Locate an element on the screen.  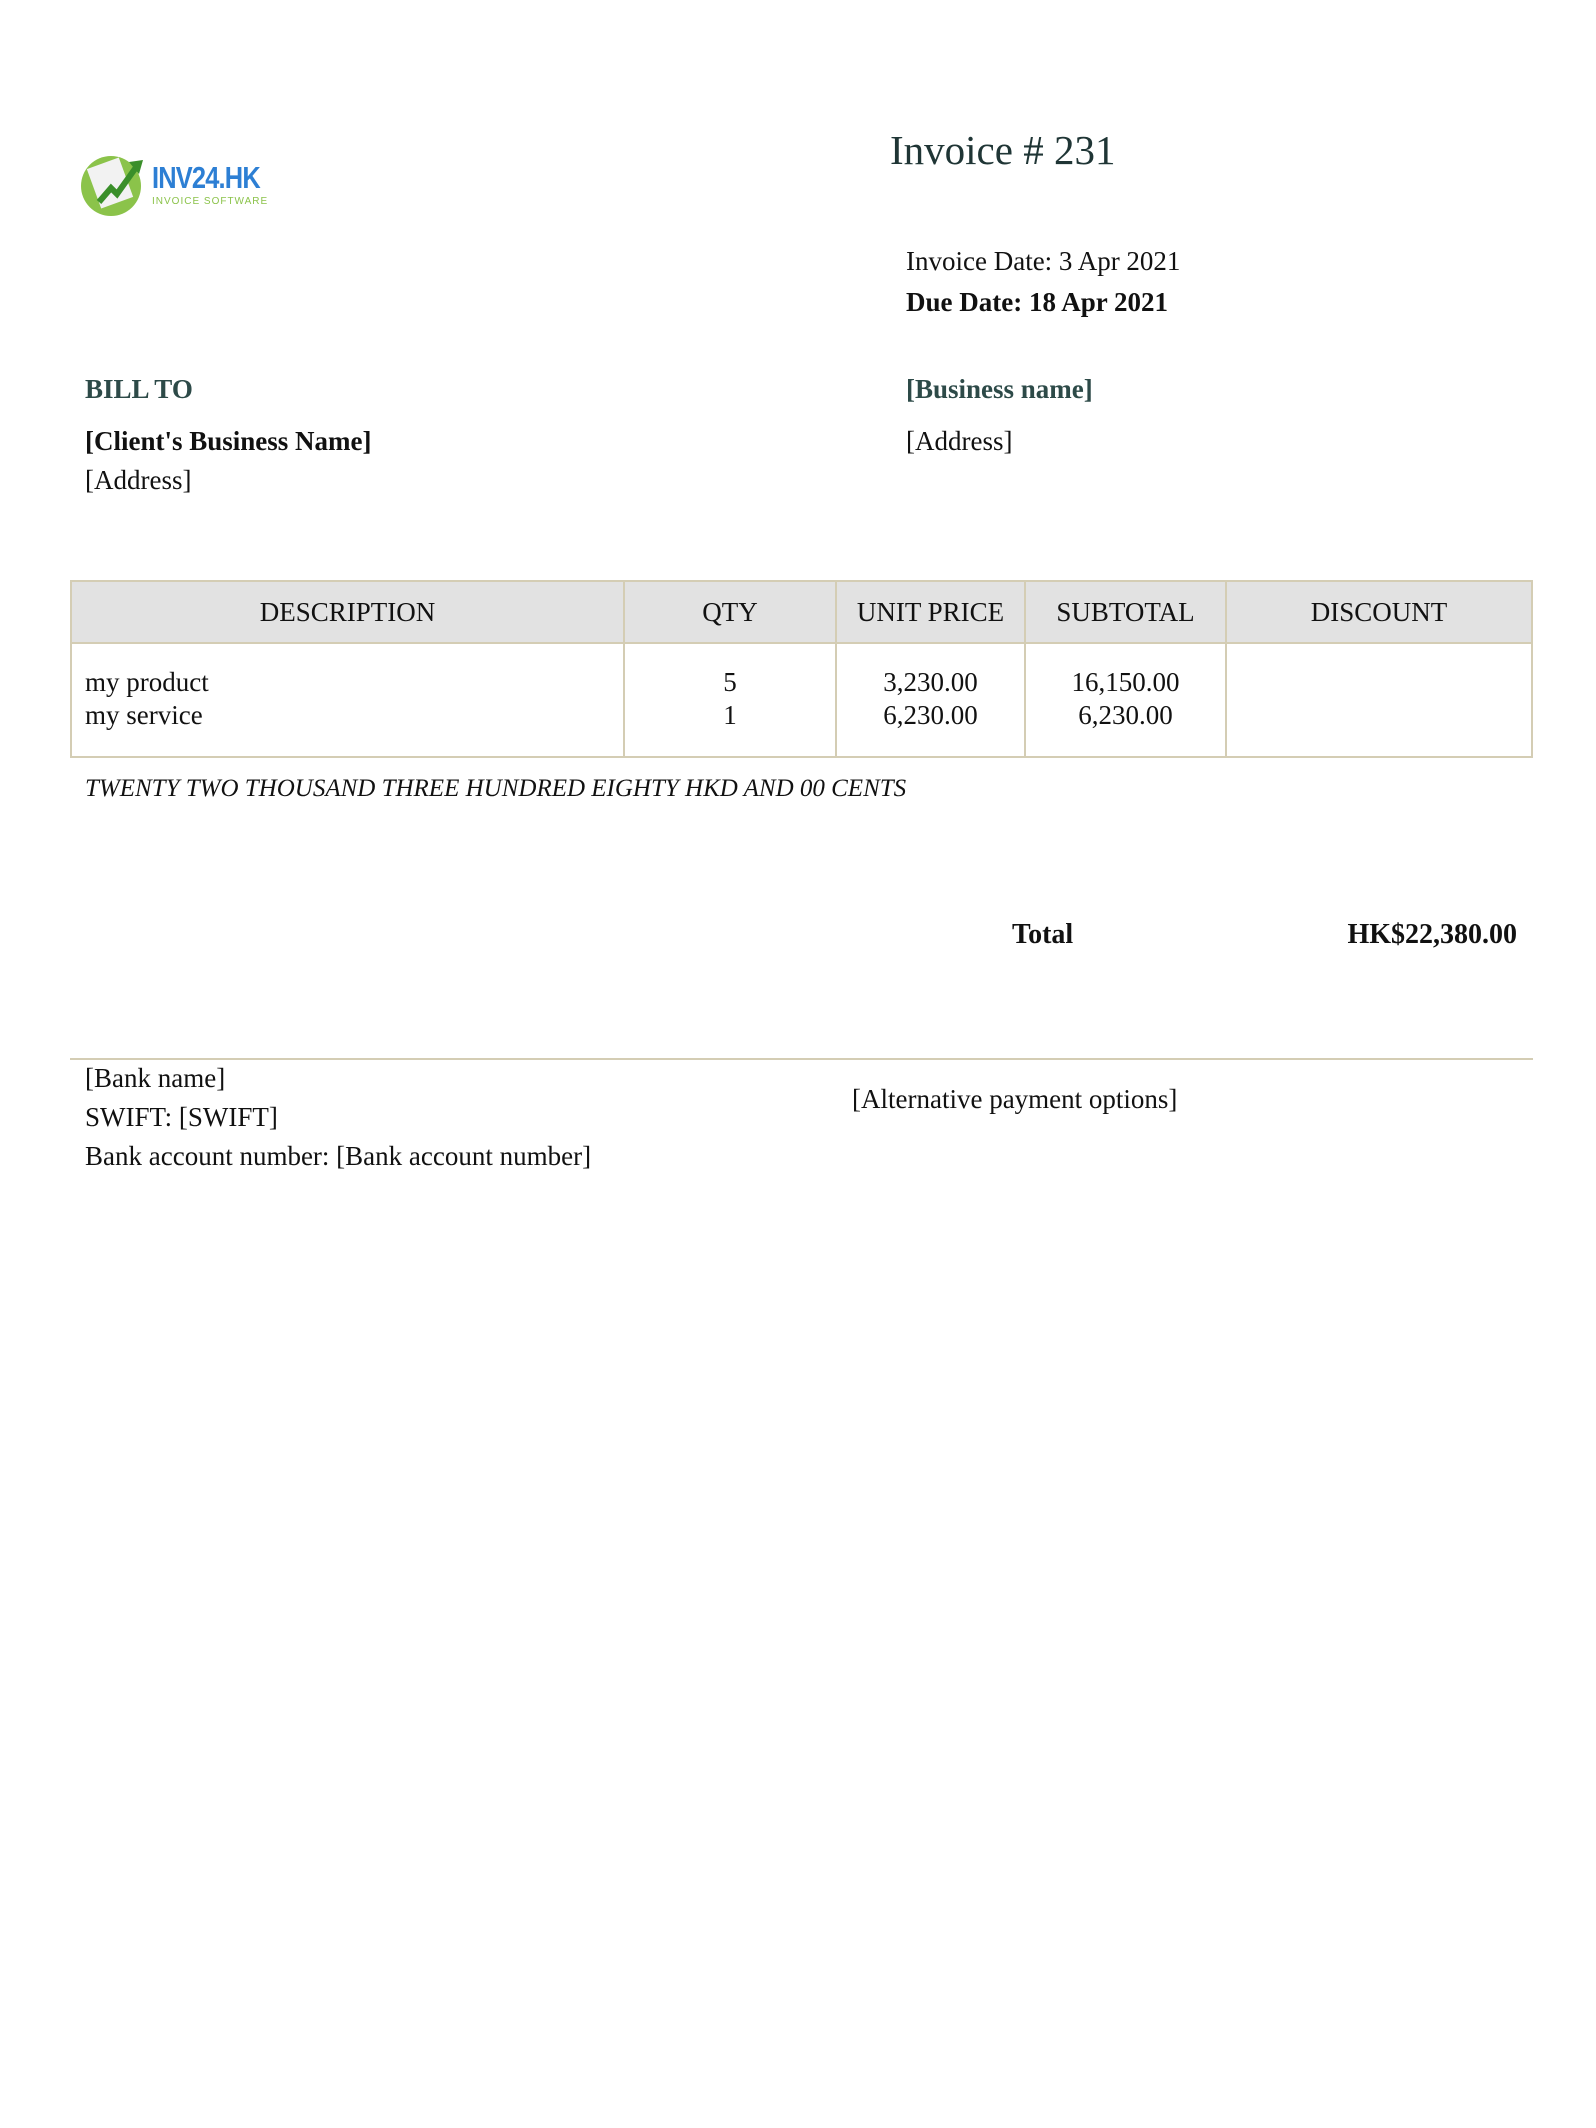
invoice-date: Invoice Date: 3 Apr 2021 is located at coordinates (1043, 261).